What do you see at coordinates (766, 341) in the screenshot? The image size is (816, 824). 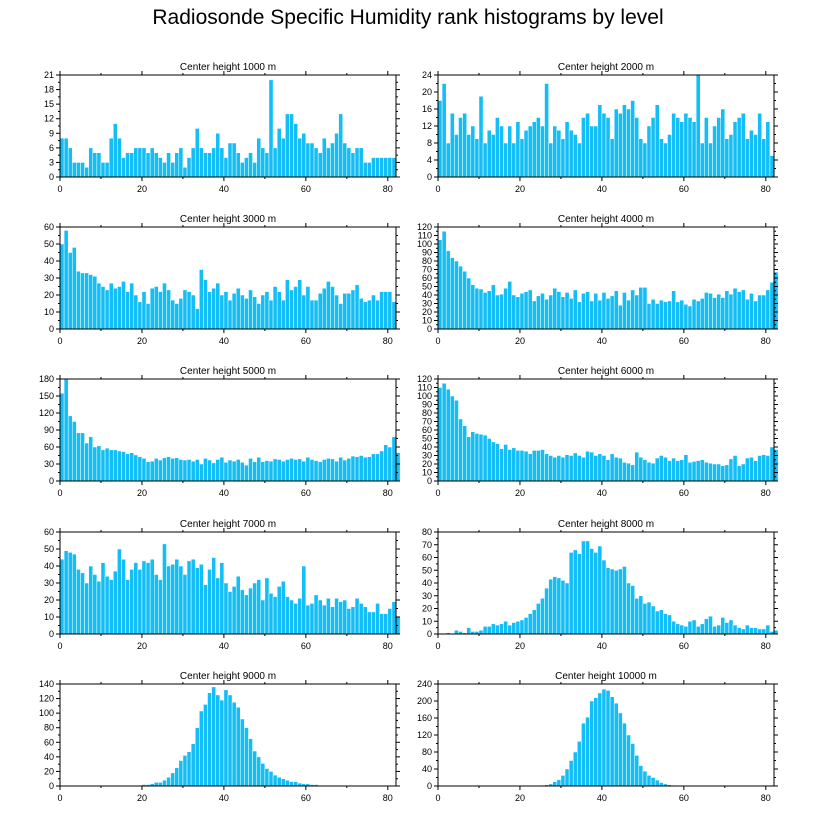 I see `x-tick-label: 80` at bounding box center [766, 341].